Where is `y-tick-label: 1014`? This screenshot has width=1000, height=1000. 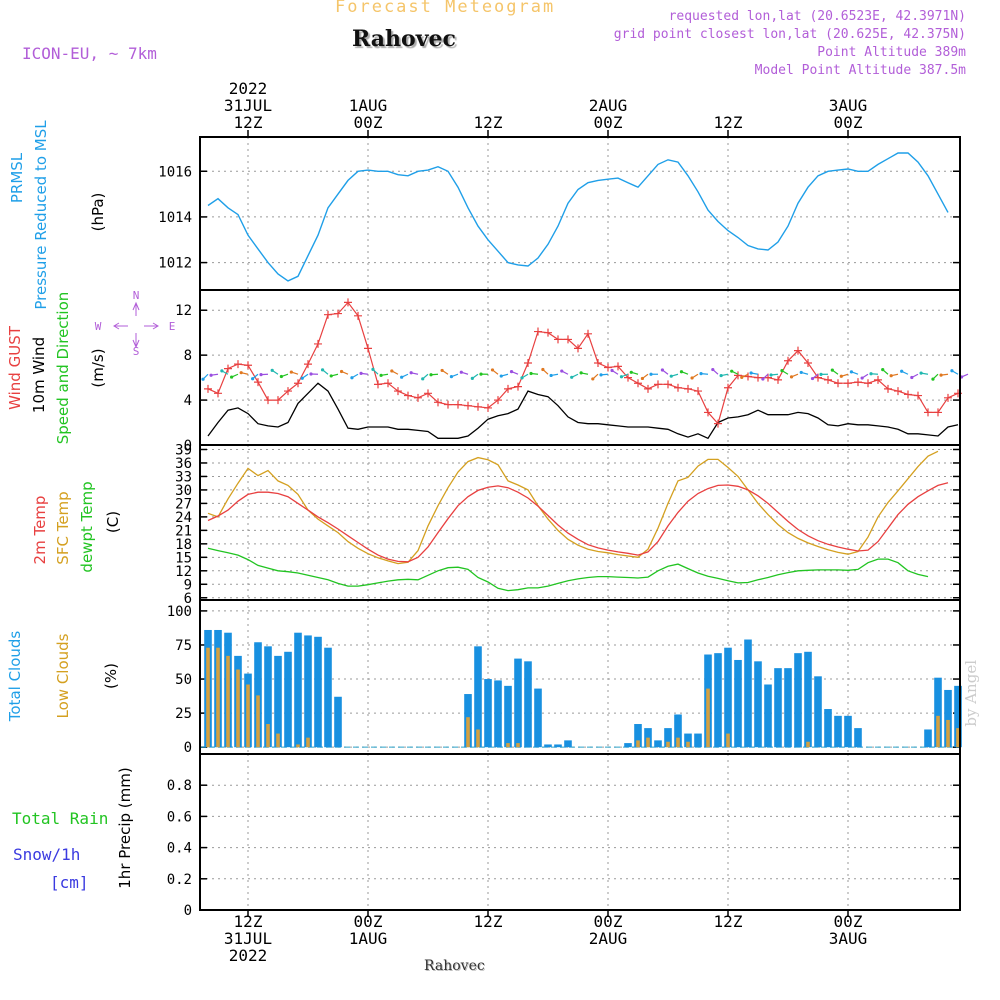 y-tick-label: 1014 is located at coordinates (175, 218).